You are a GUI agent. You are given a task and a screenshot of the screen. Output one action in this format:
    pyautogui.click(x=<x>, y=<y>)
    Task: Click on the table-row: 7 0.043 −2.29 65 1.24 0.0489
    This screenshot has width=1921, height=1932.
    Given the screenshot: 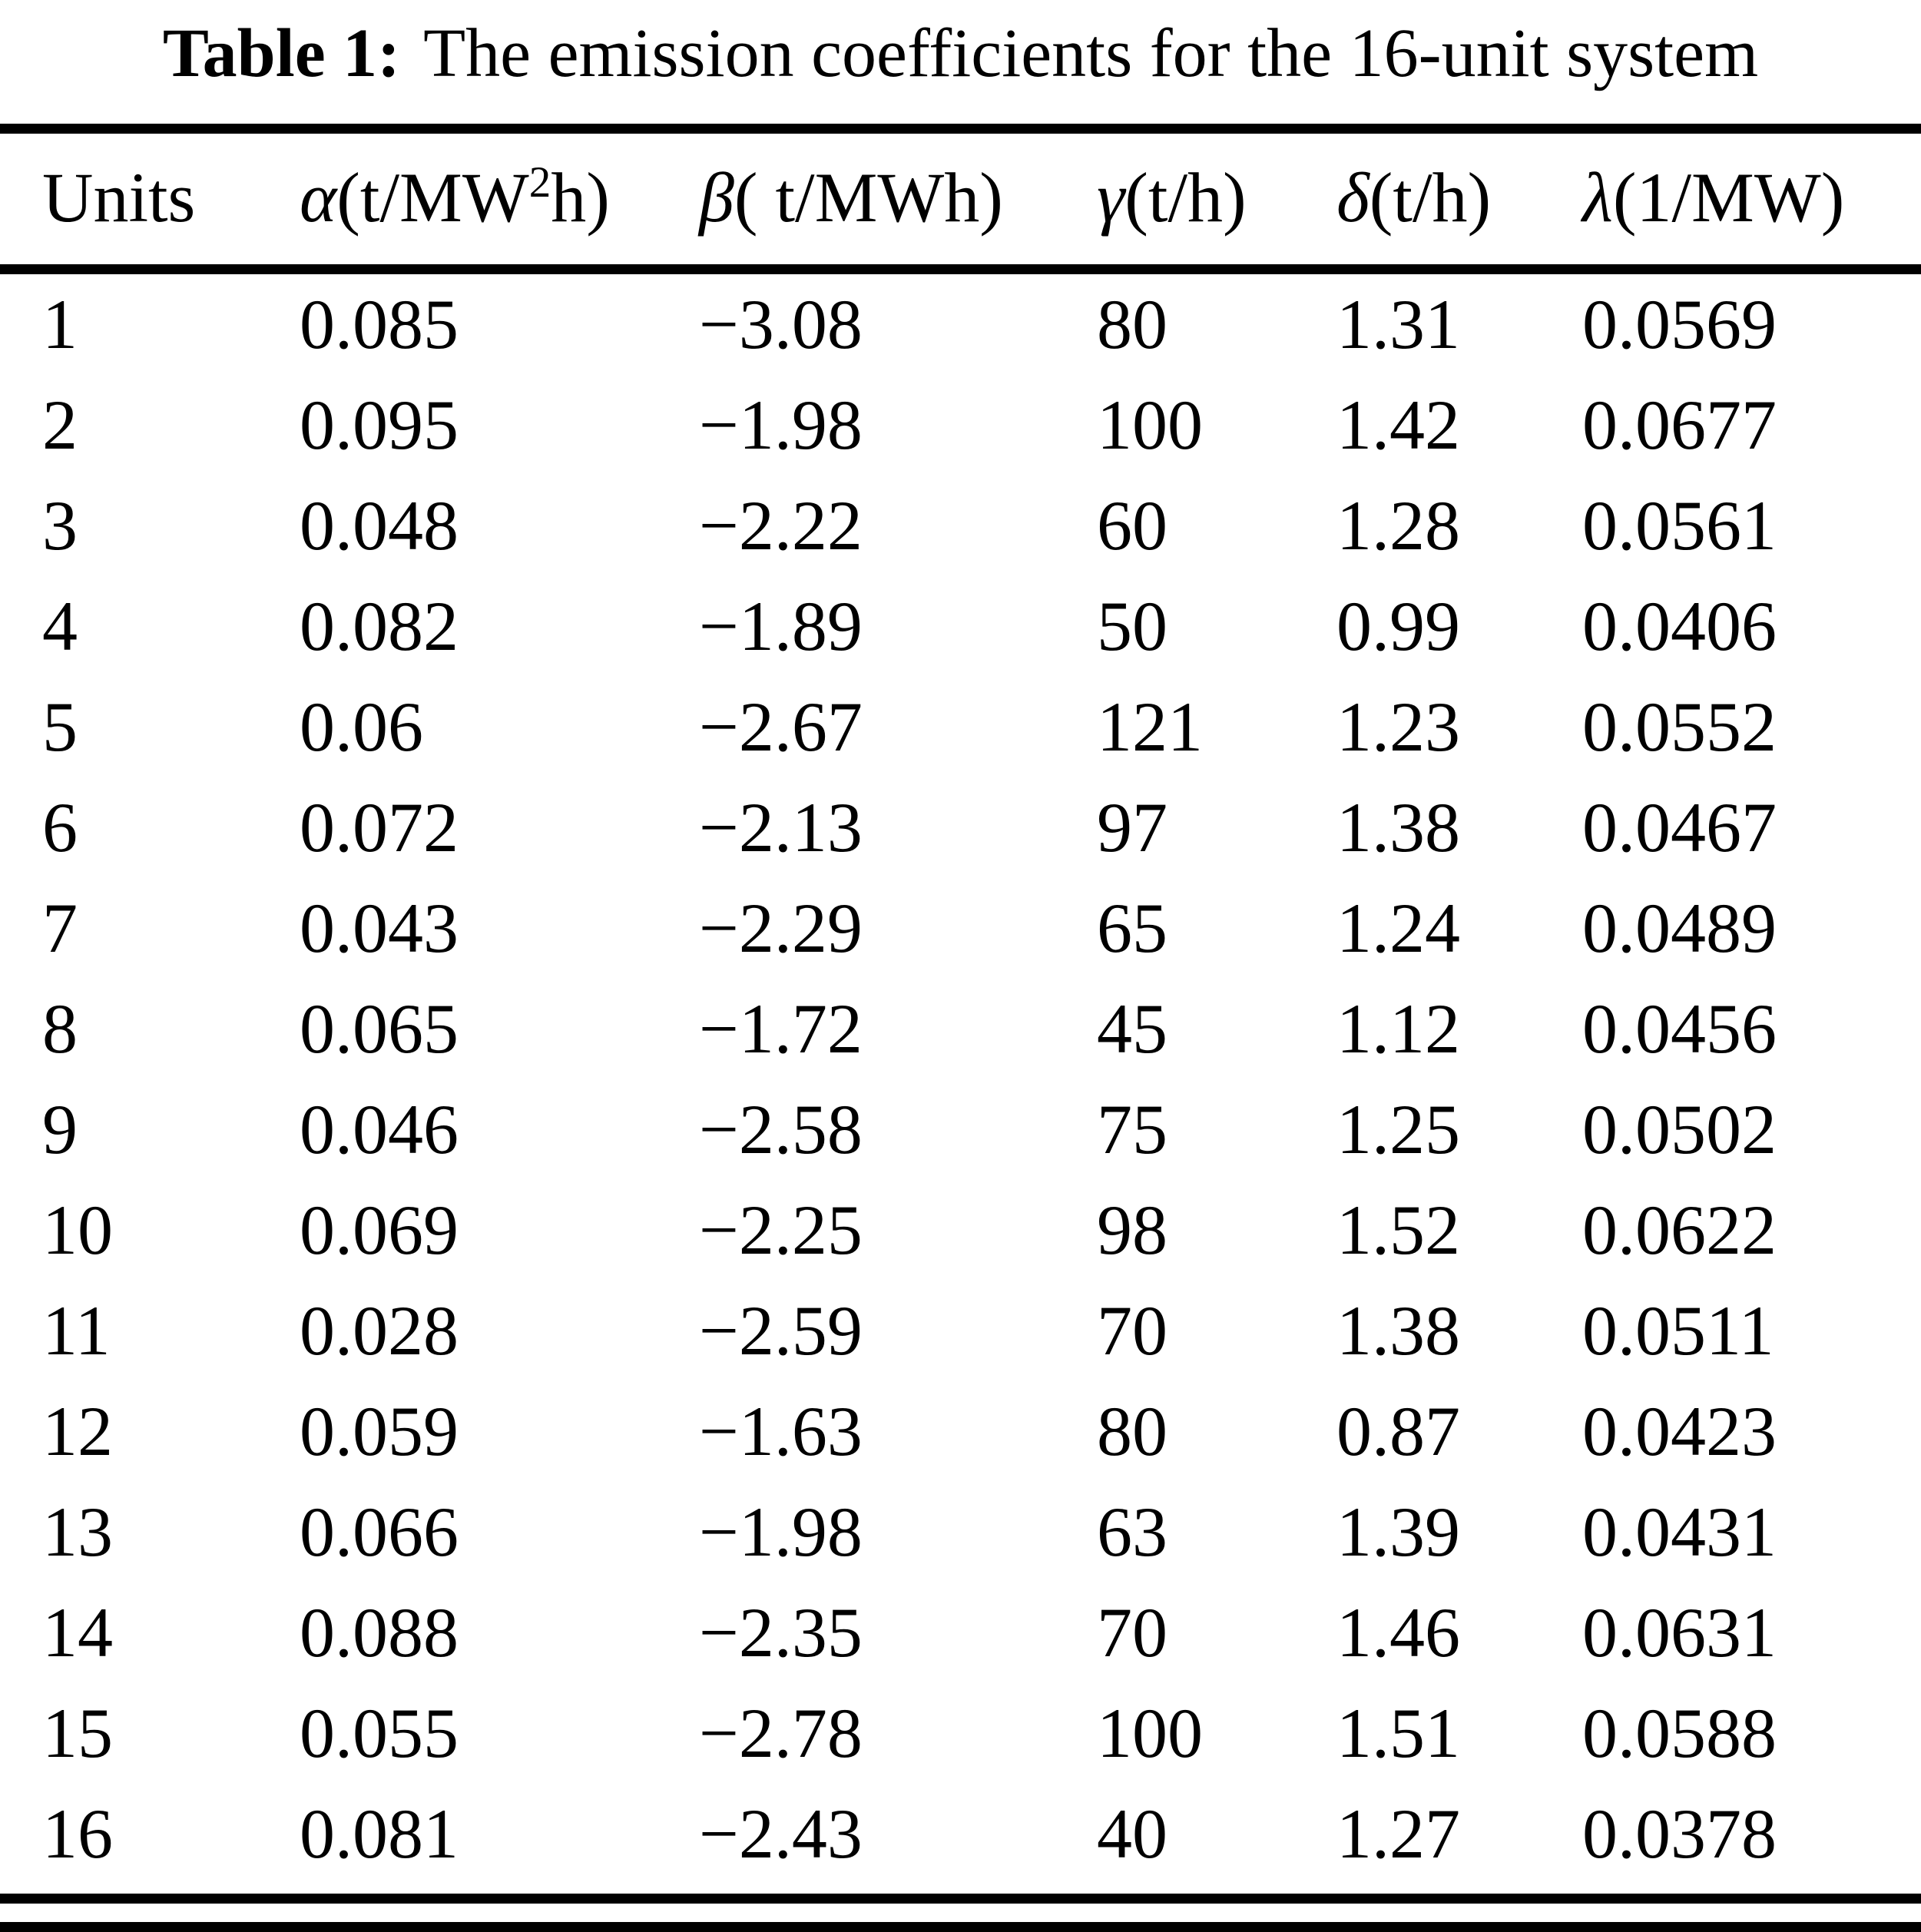 What is the action you would take?
    pyautogui.click(x=960, y=928)
    